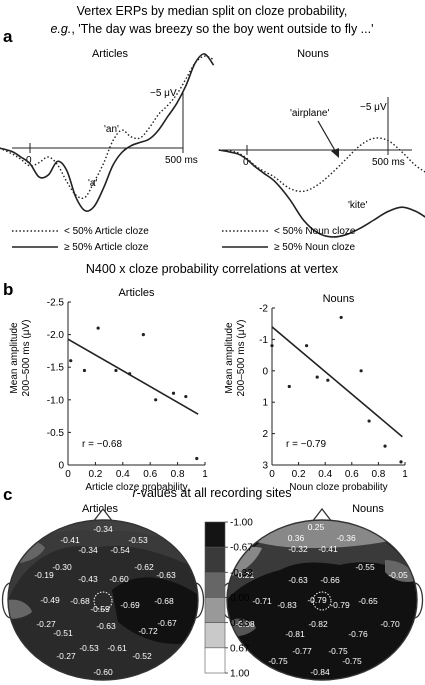 The width and height of the screenshot is (425, 685). Describe the element at coordinates (262, 601) in the screenshot. I see `topomap-r-value: -0.71` at that location.